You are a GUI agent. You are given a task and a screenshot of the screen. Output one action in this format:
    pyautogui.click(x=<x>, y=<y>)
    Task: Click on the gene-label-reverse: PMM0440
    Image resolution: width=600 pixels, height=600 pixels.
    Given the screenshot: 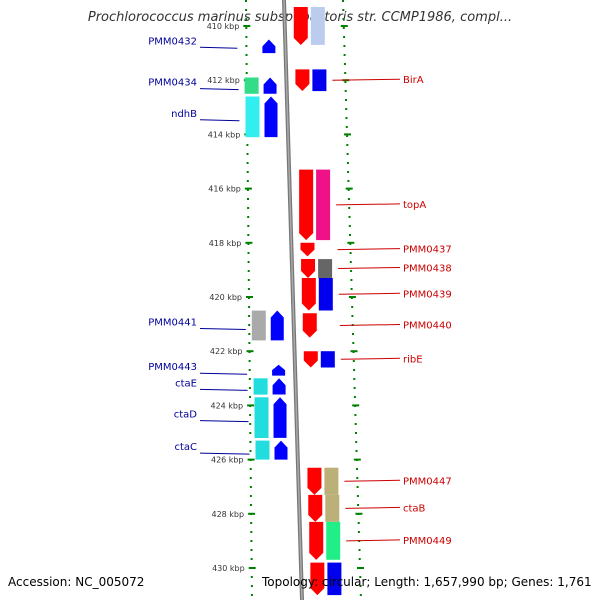 What is the action you would take?
    pyautogui.click(x=427, y=326)
    